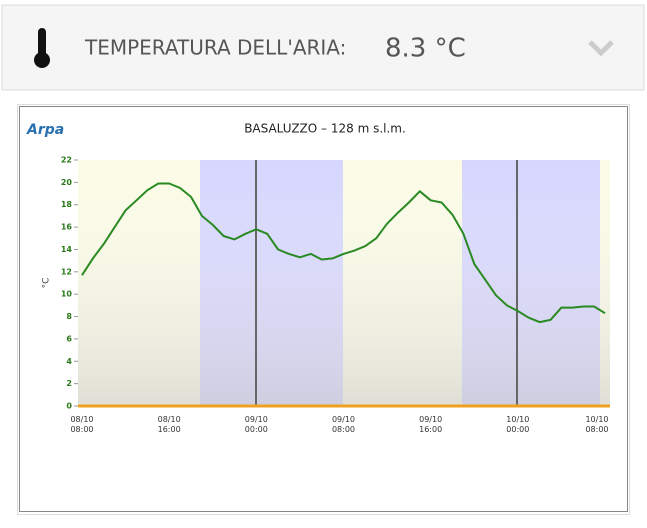  What do you see at coordinates (69, 406) in the screenshot?
I see `y-tick-label: 0` at bounding box center [69, 406].